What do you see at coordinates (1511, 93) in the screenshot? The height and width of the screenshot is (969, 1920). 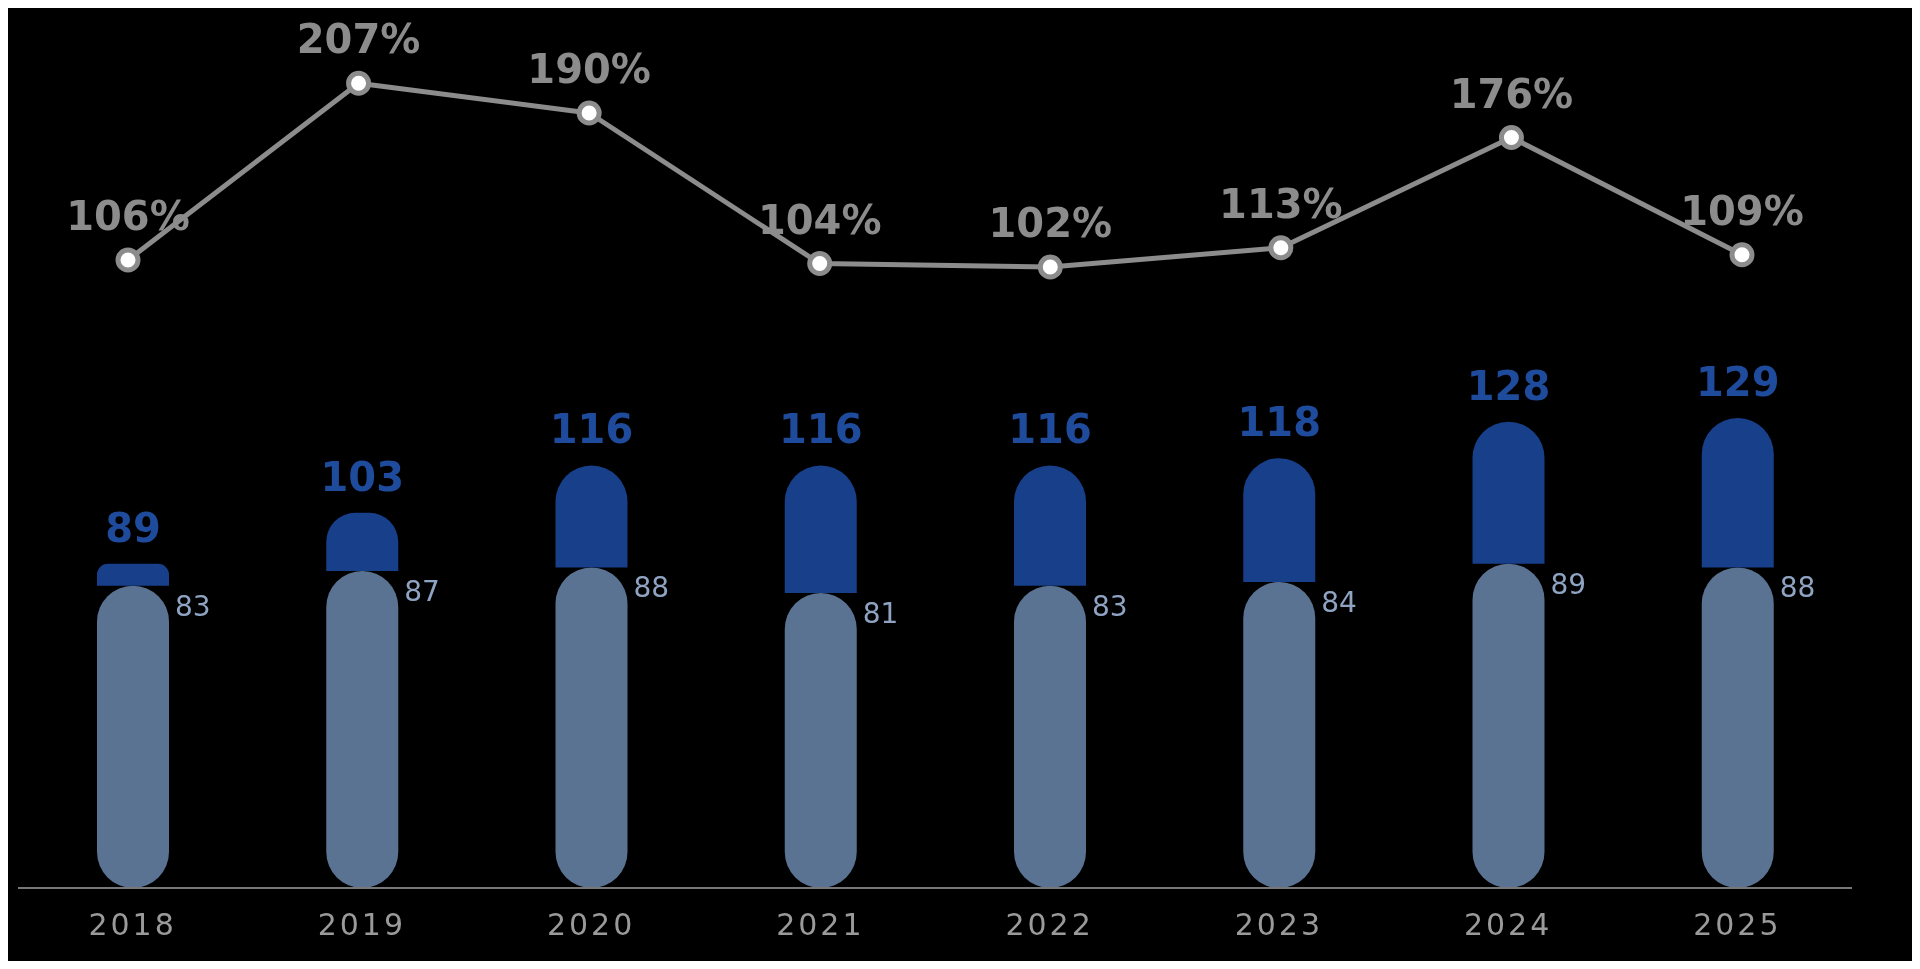 I see `data-label: 176%` at bounding box center [1511, 93].